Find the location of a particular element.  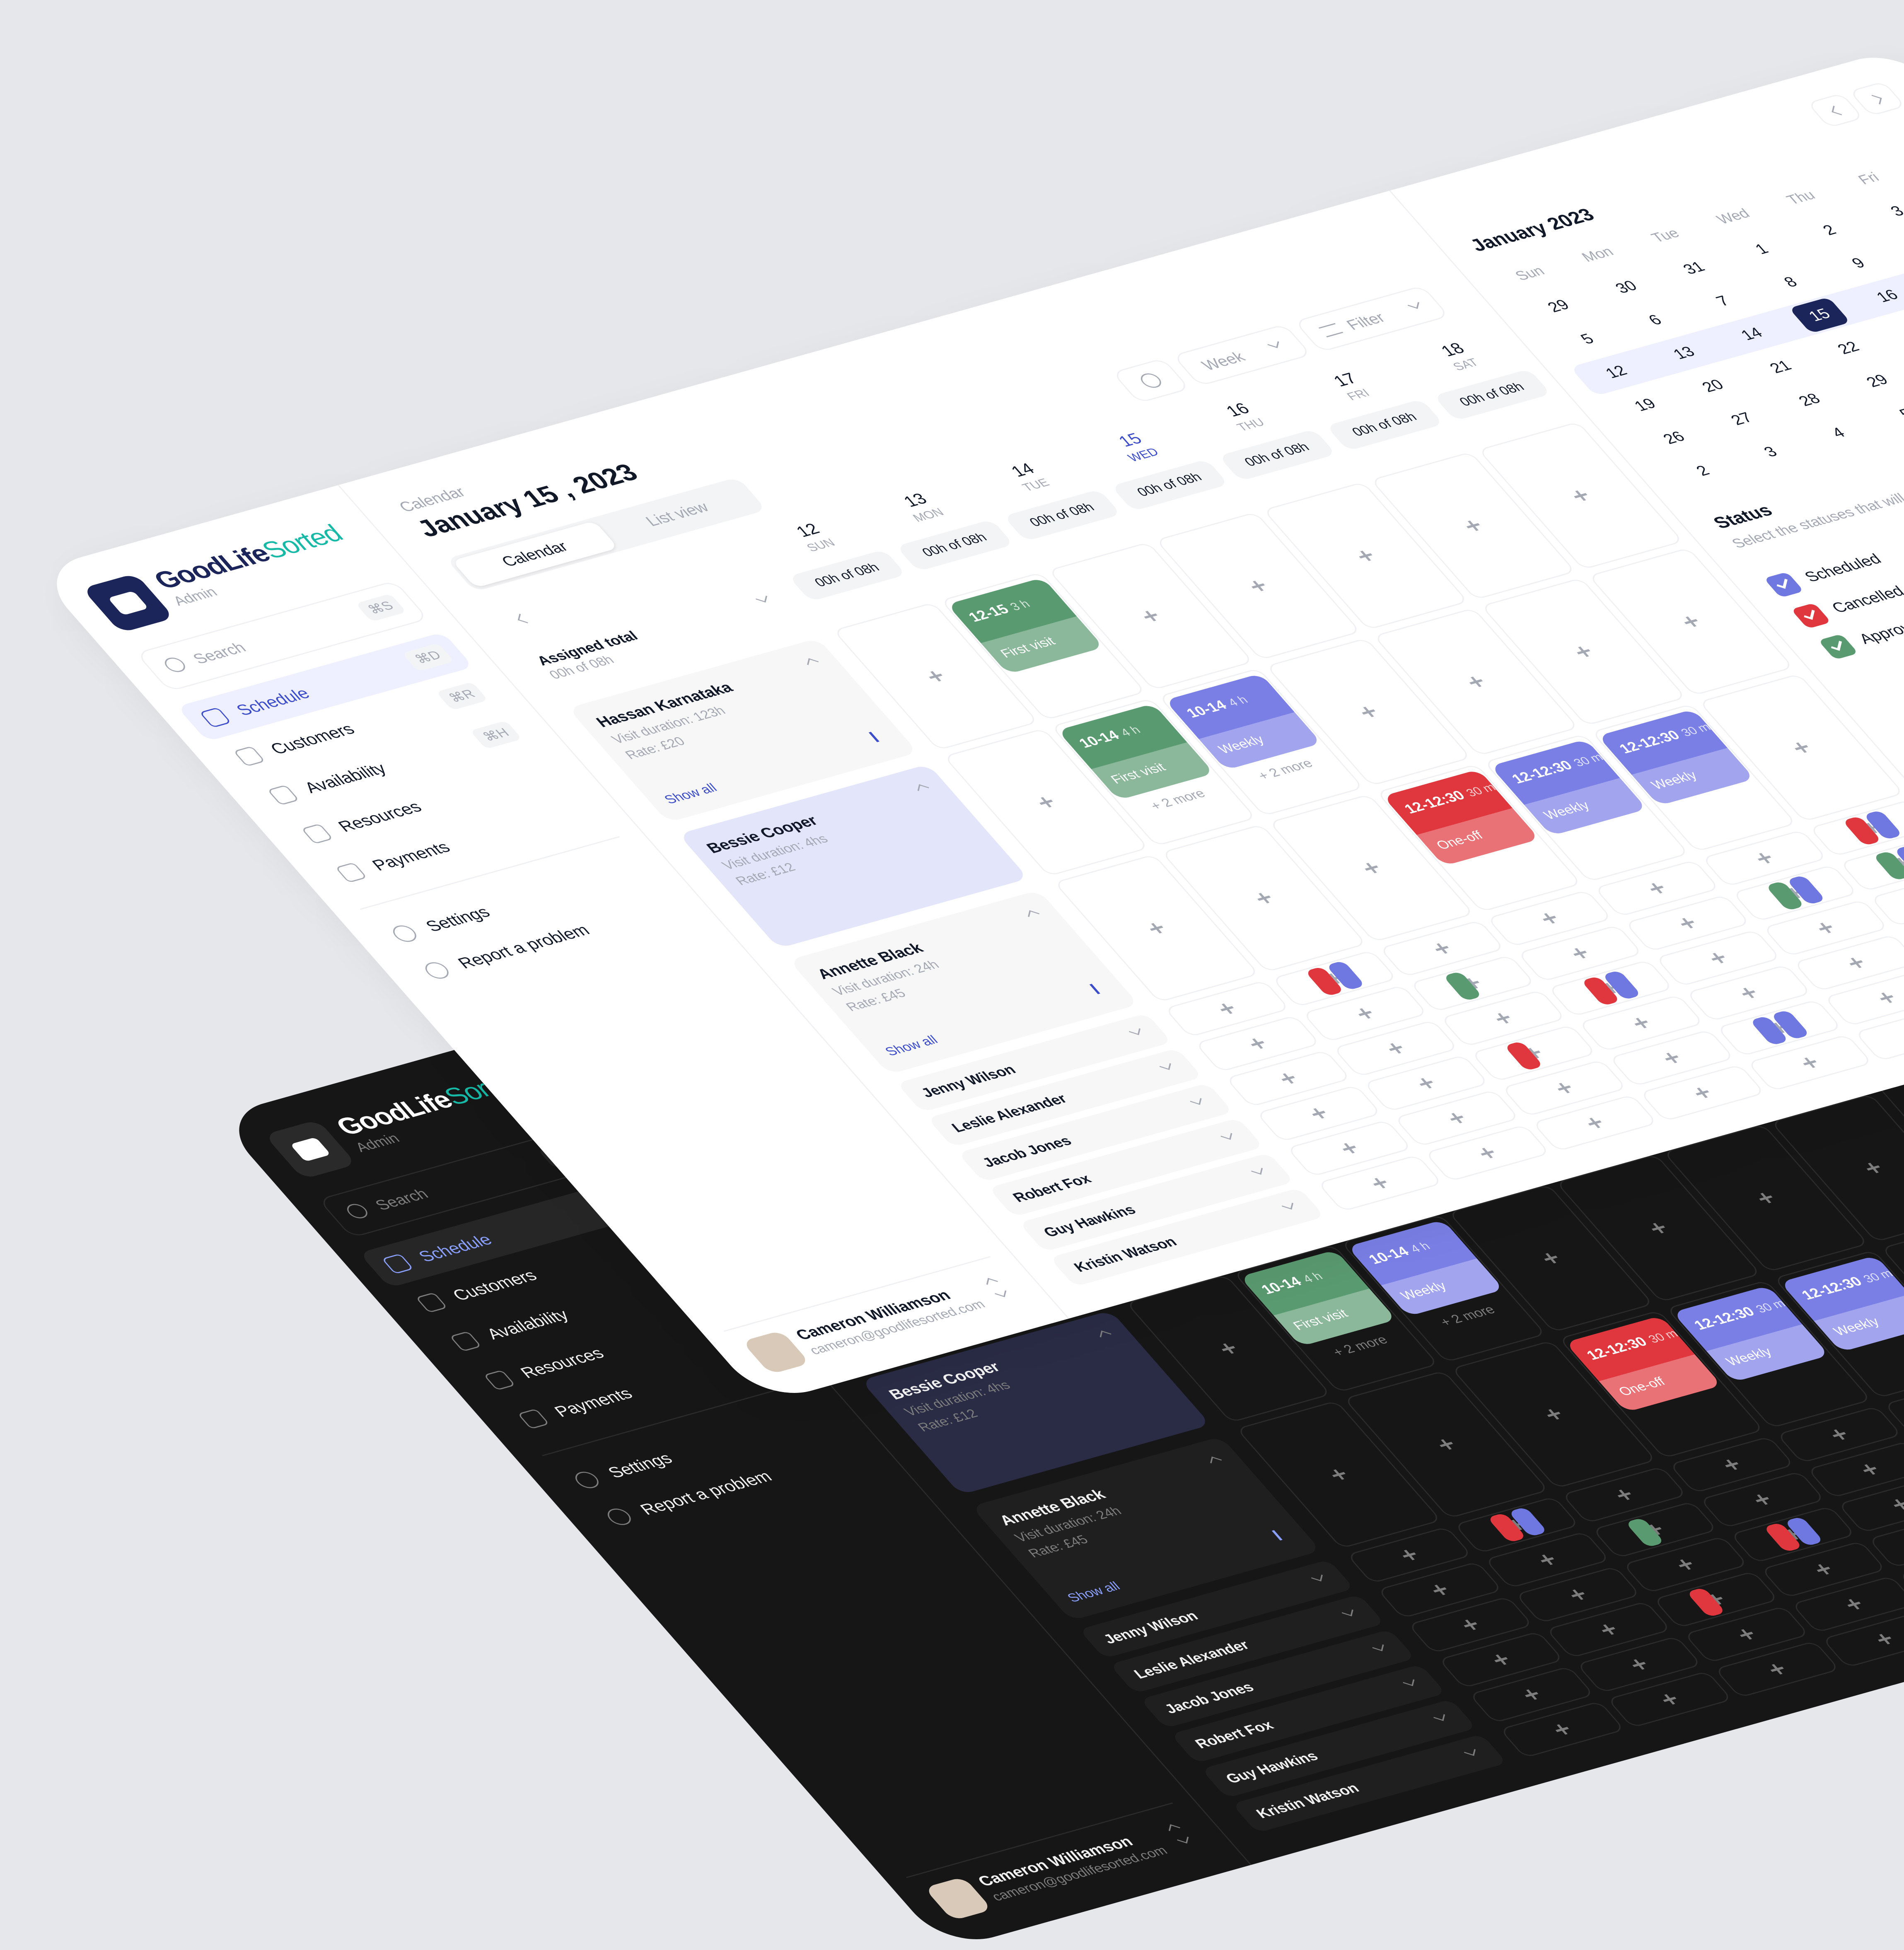

calendar-day: 22 is located at coordinates (1849, 348).